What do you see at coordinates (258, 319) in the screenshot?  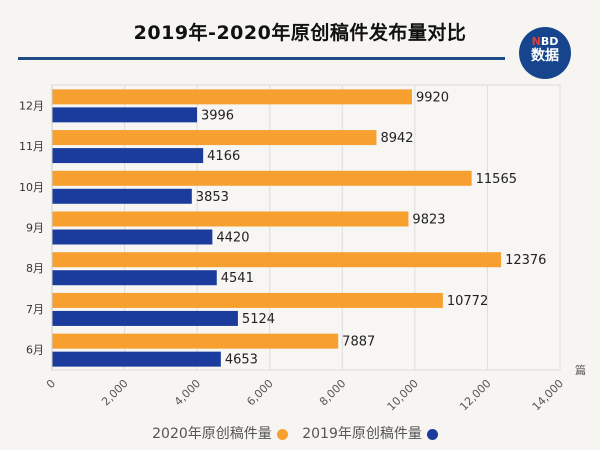 I see `data-label: 5124` at bounding box center [258, 319].